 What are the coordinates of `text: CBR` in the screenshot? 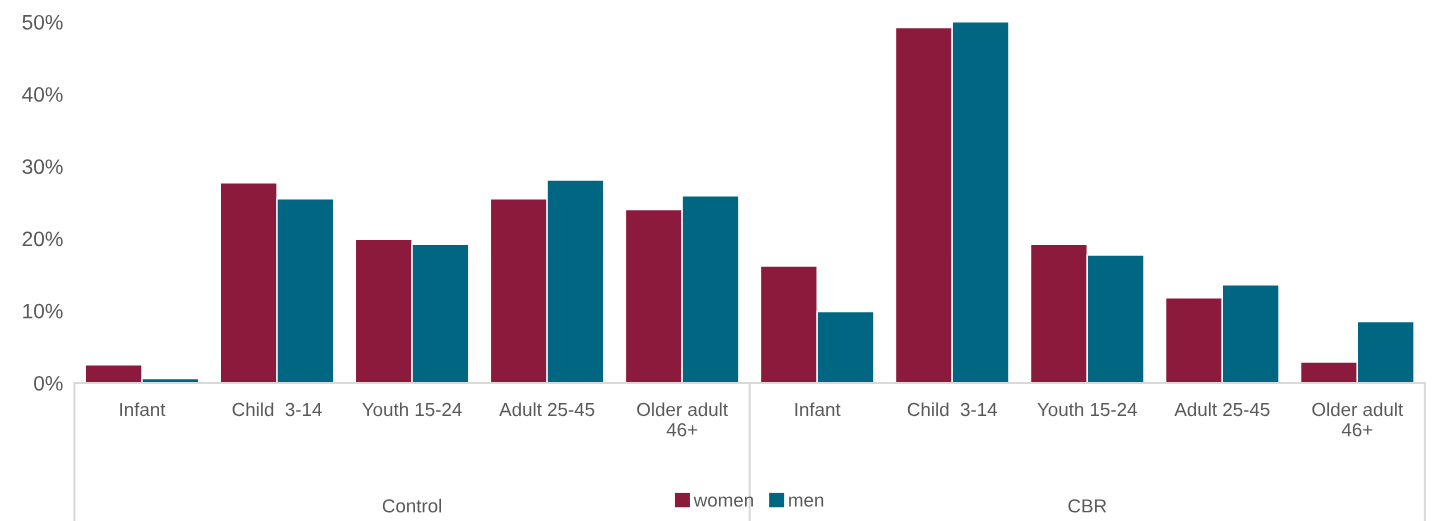 It's located at (1087, 506).